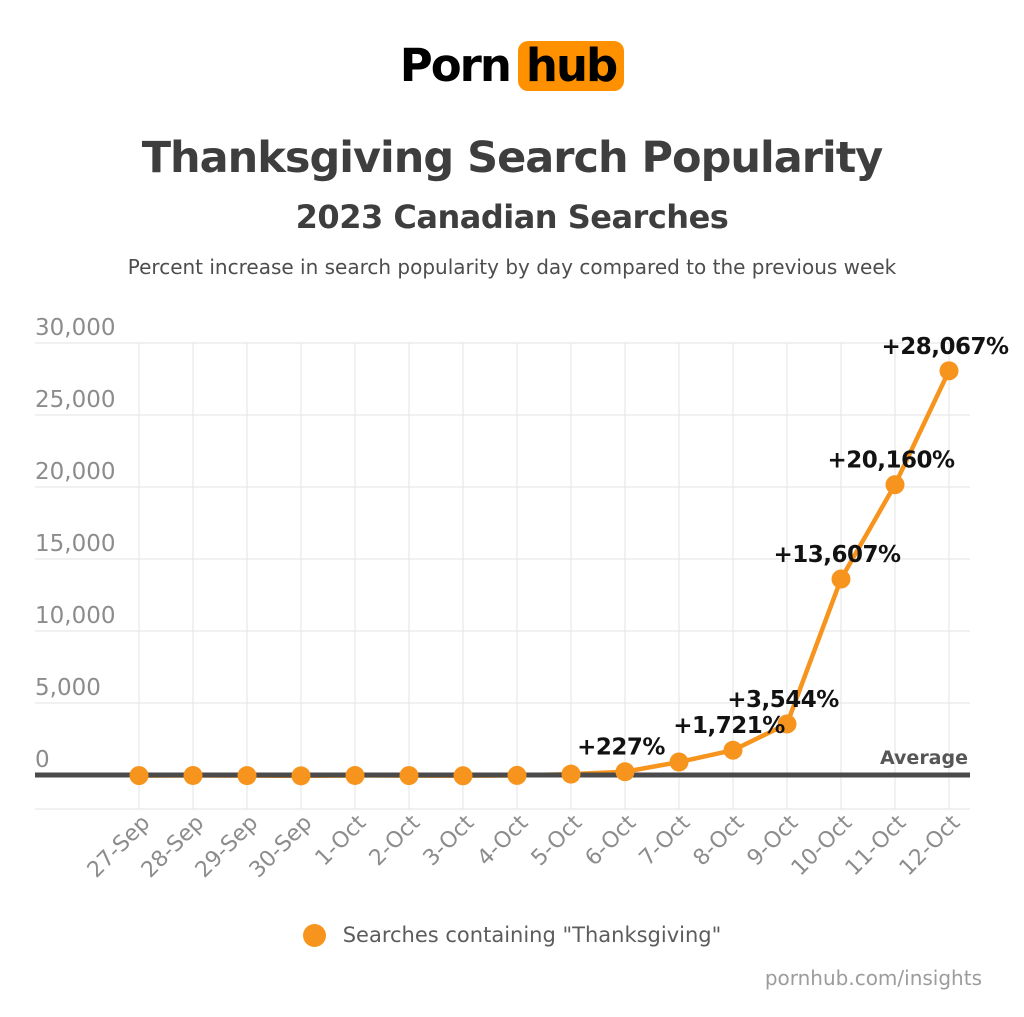 The height and width of the screenshot is (1017, 1024). I want to click on logo-text-porn: Porn, so click(455, 65).